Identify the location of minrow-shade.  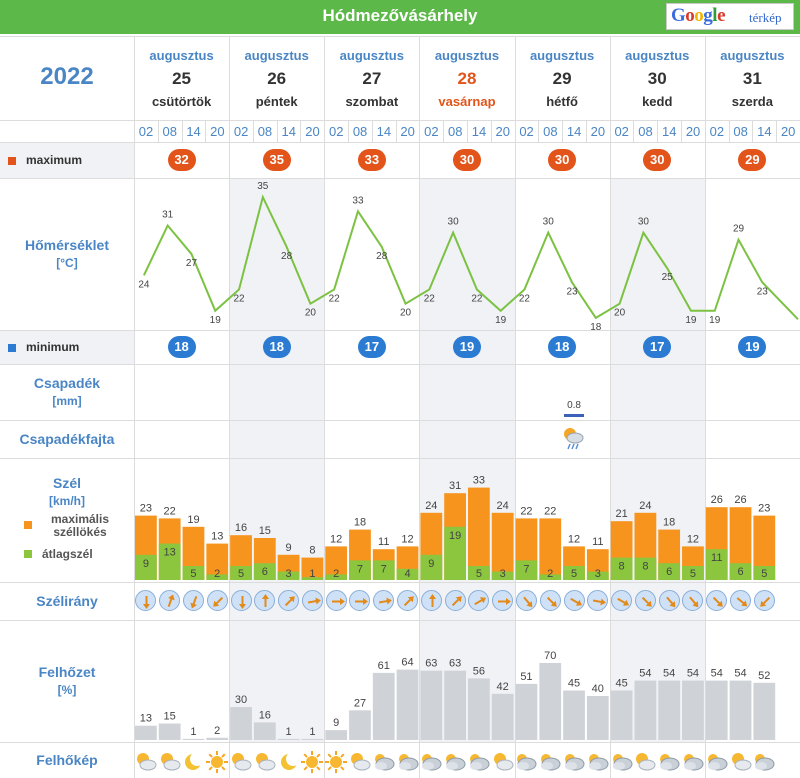
(67, 347).